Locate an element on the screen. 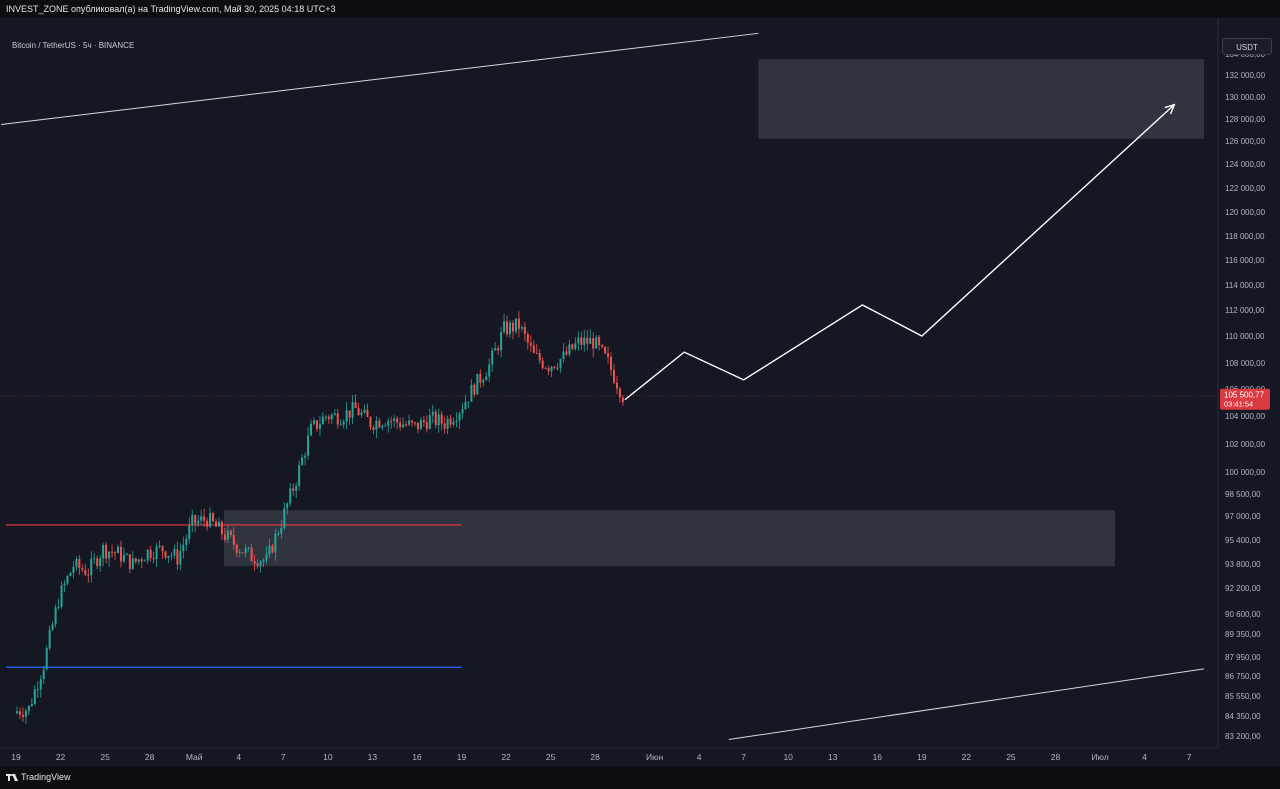  price-tick-label: 126 000,00 is located at coordinates (1245, 141).